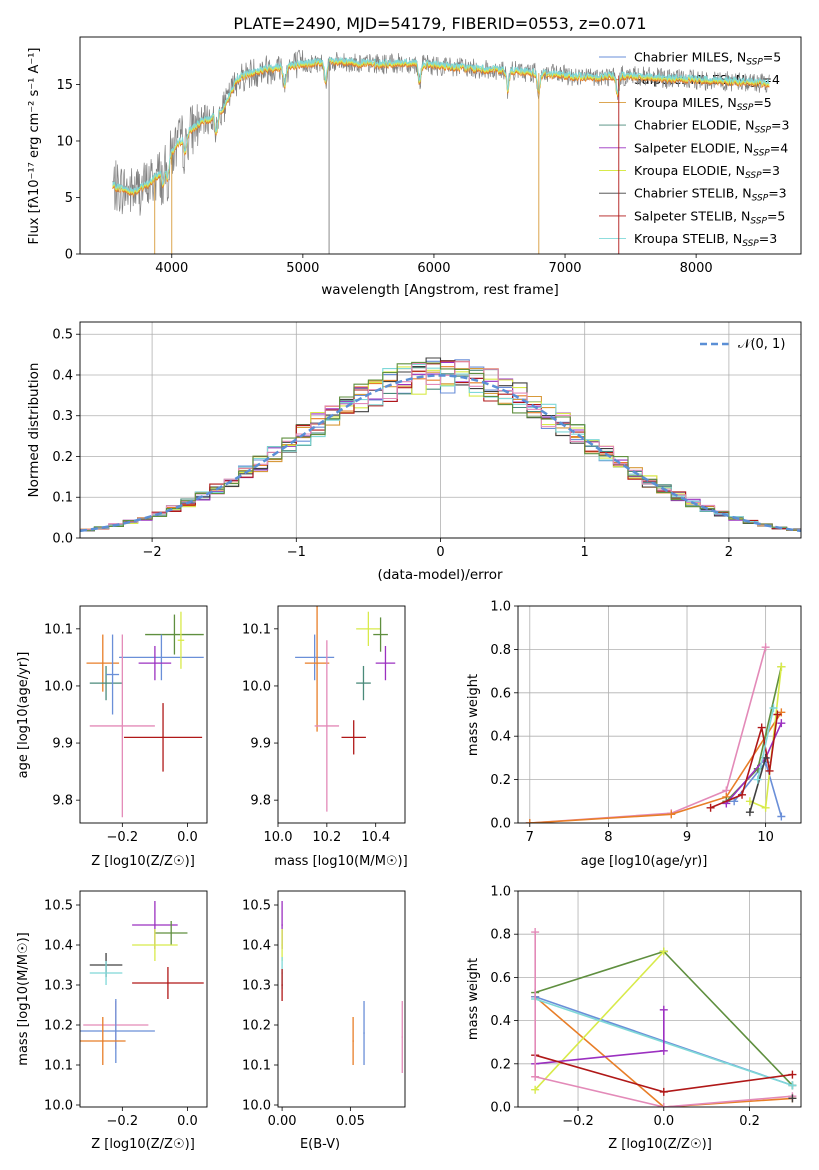  Describe the element at coordinates (260, 801) in the screenshot. I see `age-mass-ytick-label: 9.8` at that location.